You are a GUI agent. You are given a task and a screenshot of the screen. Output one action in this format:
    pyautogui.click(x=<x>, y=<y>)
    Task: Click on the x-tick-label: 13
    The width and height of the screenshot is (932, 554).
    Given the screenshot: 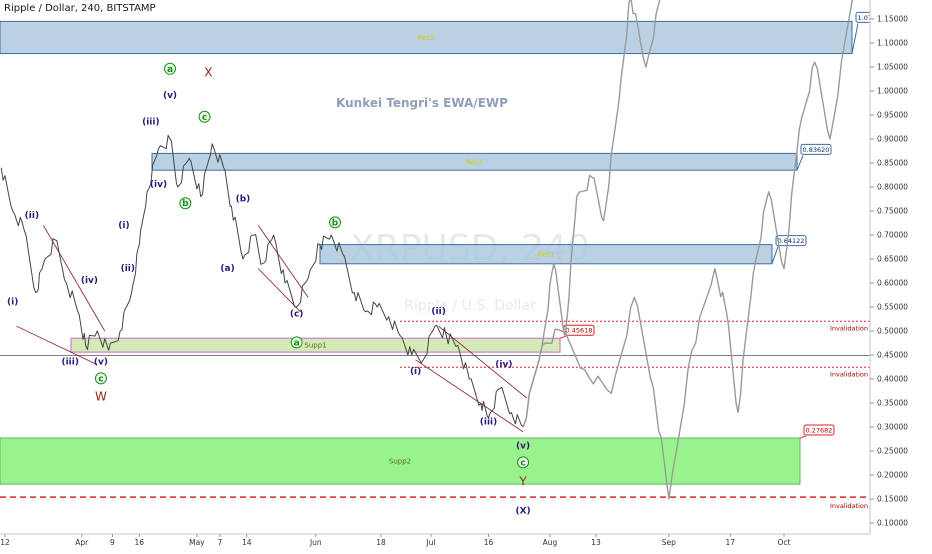 What is the action you would take?
    pyautogui.click(x=596, y=542)
    